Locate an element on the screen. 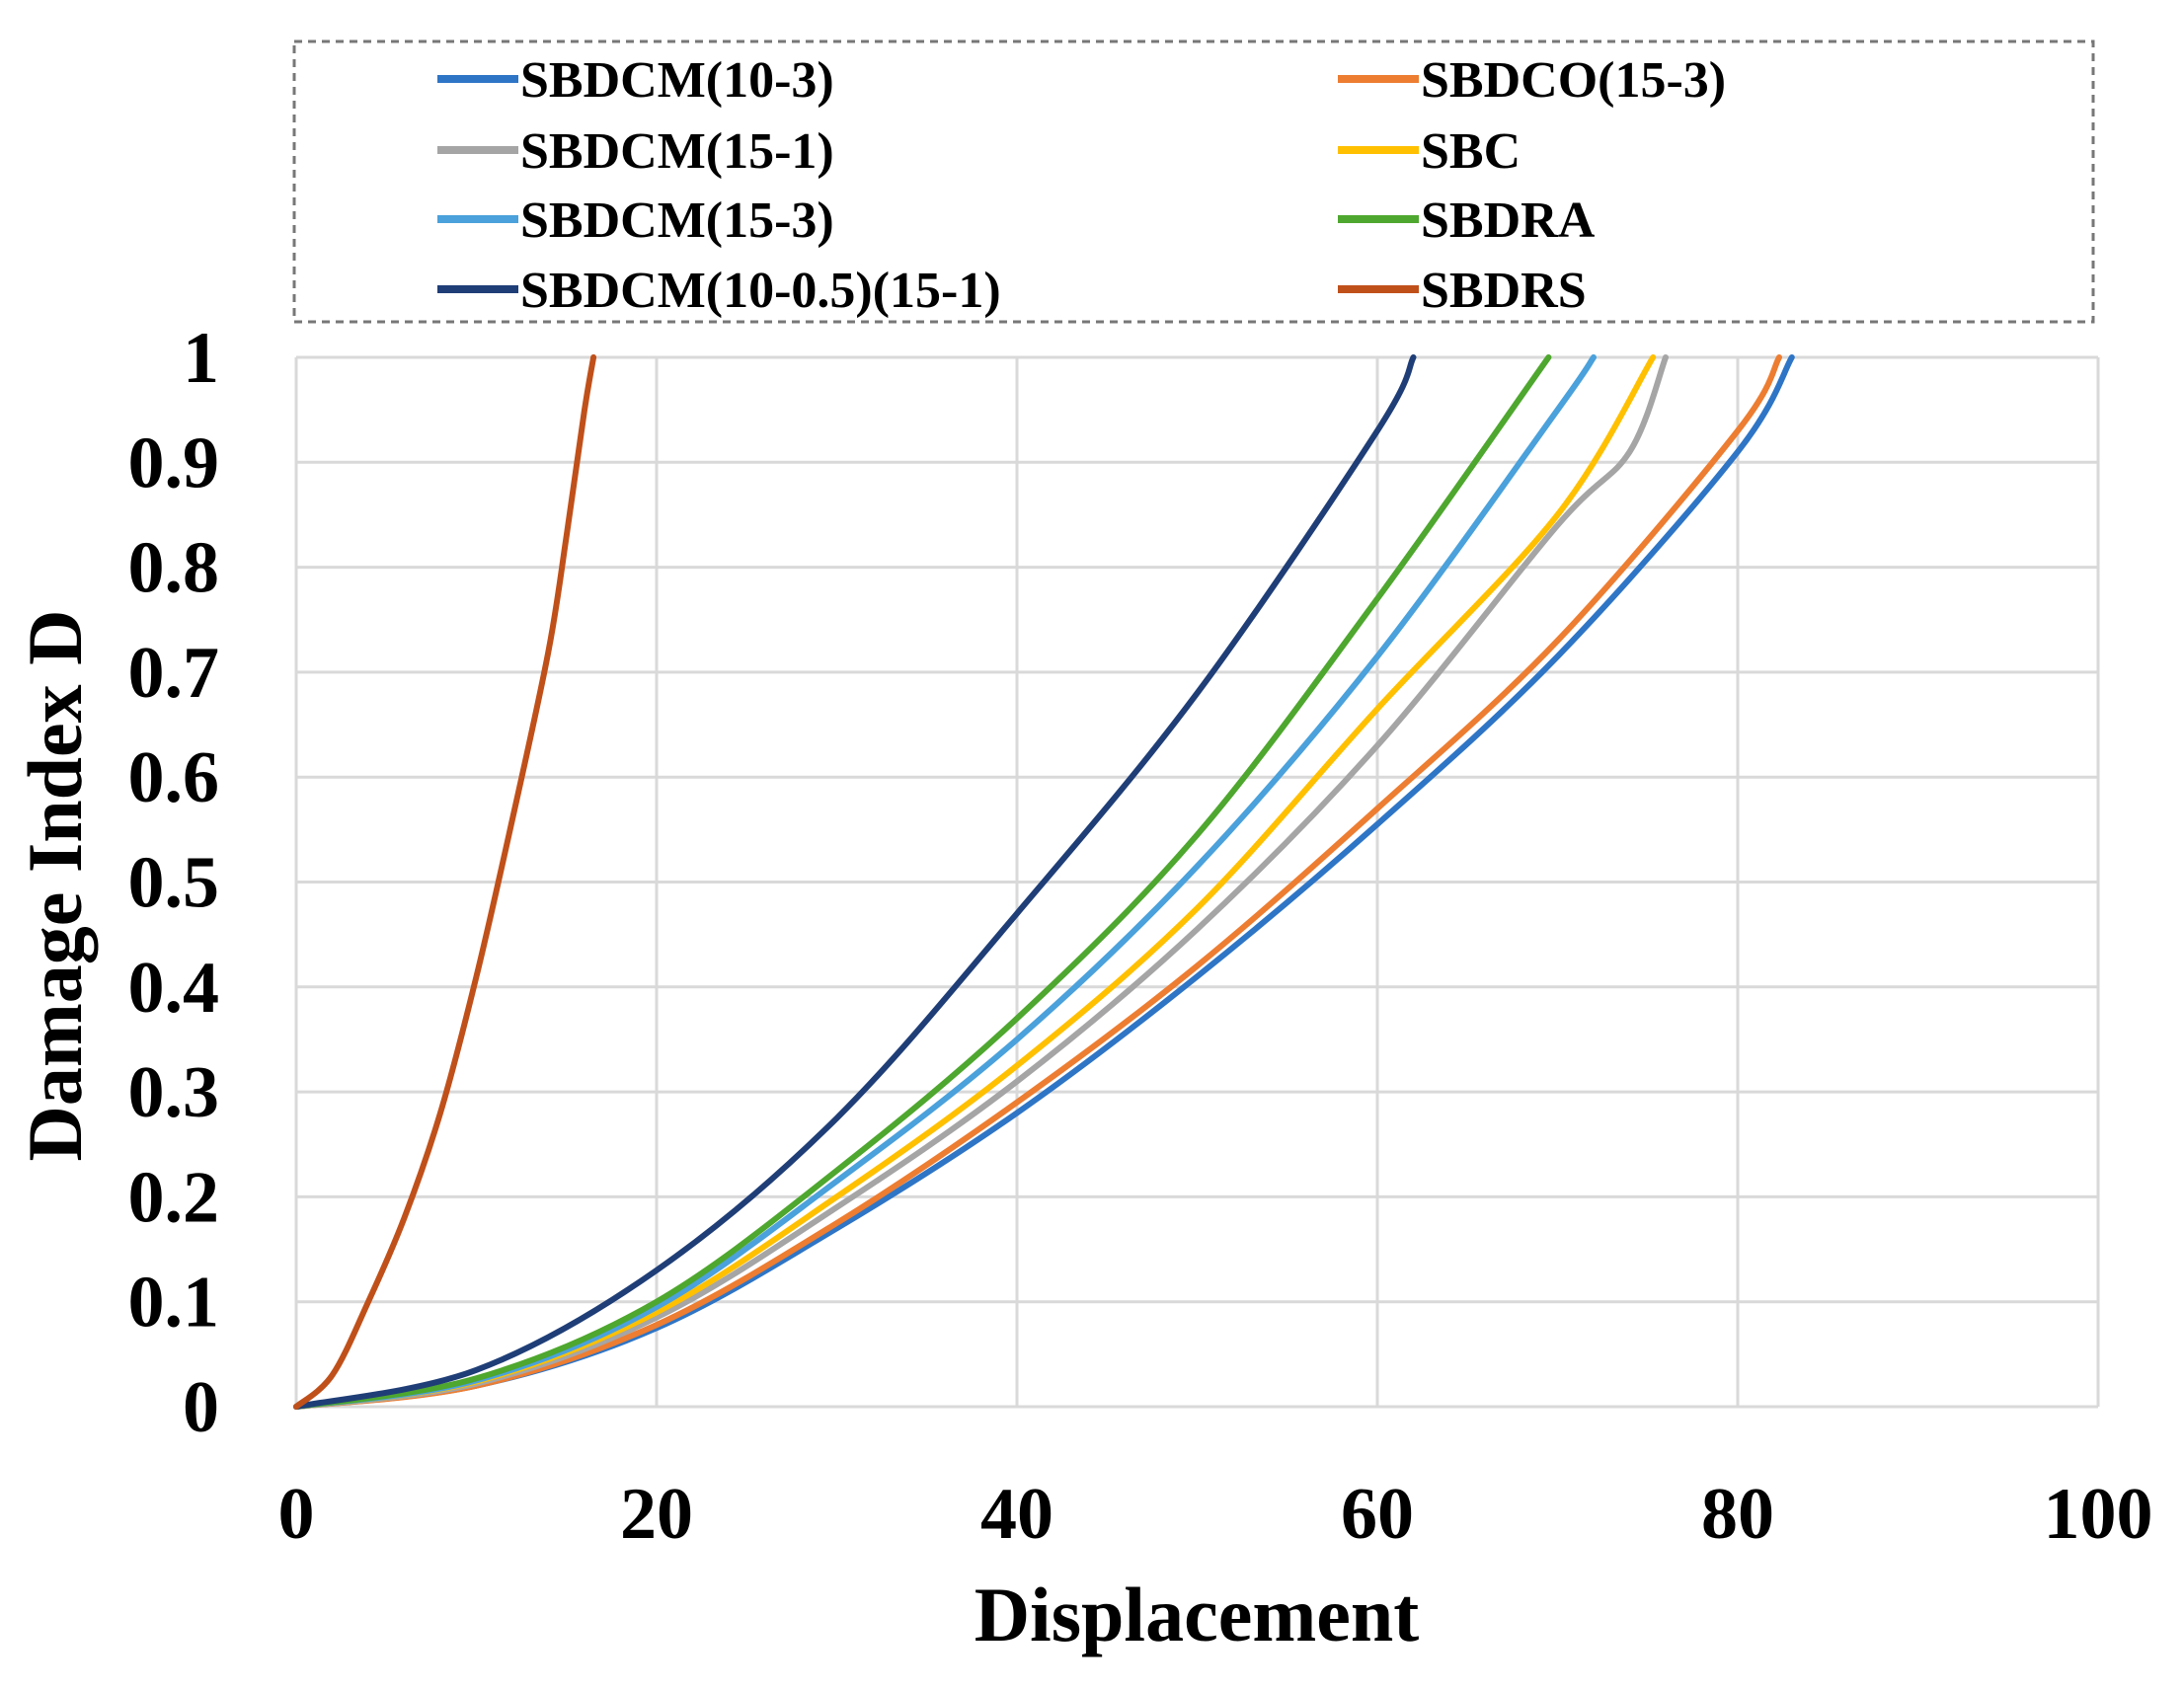 The image size is (2184, 1691). y-tick-label: 0.5 is located at coordinates (174, 883).